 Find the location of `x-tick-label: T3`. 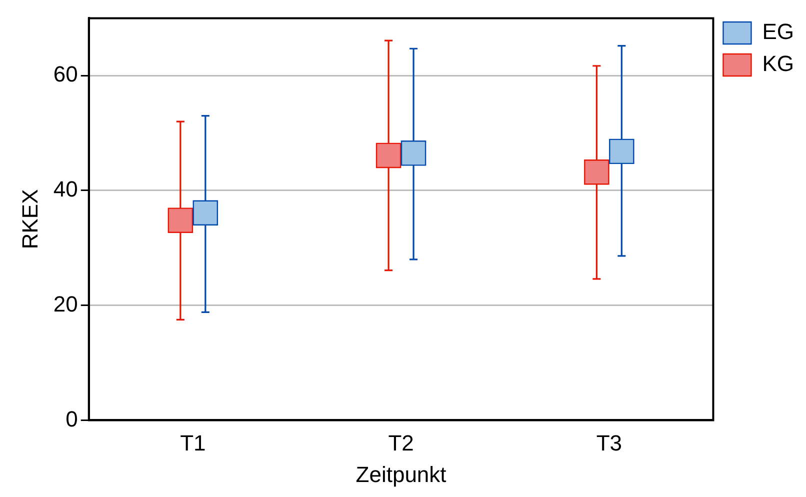

x-tick-label: T3 is located at coordinates (609, 443).